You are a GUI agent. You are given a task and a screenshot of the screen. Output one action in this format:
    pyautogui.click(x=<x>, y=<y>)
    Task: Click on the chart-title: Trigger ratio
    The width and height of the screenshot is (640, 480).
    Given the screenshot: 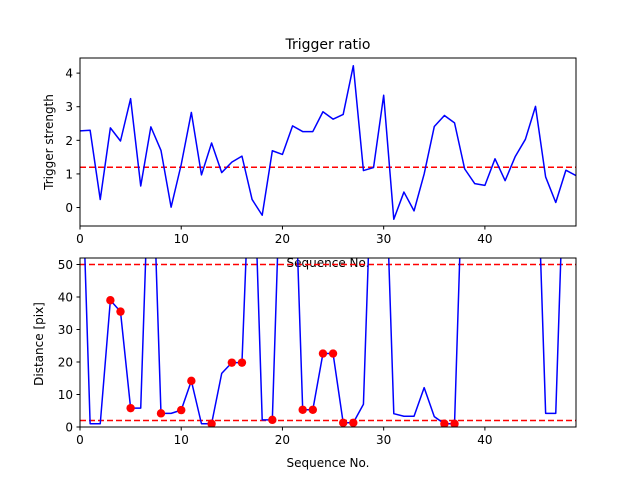 What is the action you would take?
    pyautogui.click(x=327, y=45)
    